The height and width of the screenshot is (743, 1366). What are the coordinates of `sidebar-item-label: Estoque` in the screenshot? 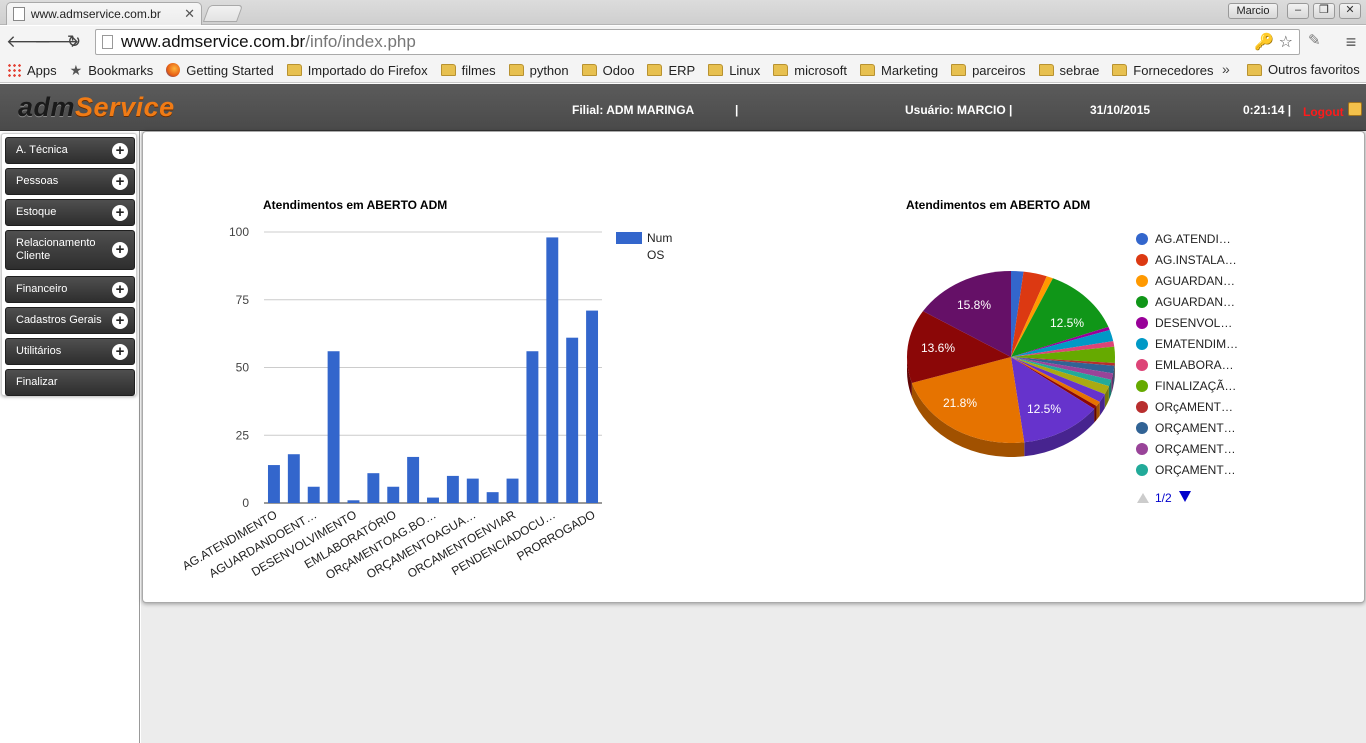 It's located at (36, 212).